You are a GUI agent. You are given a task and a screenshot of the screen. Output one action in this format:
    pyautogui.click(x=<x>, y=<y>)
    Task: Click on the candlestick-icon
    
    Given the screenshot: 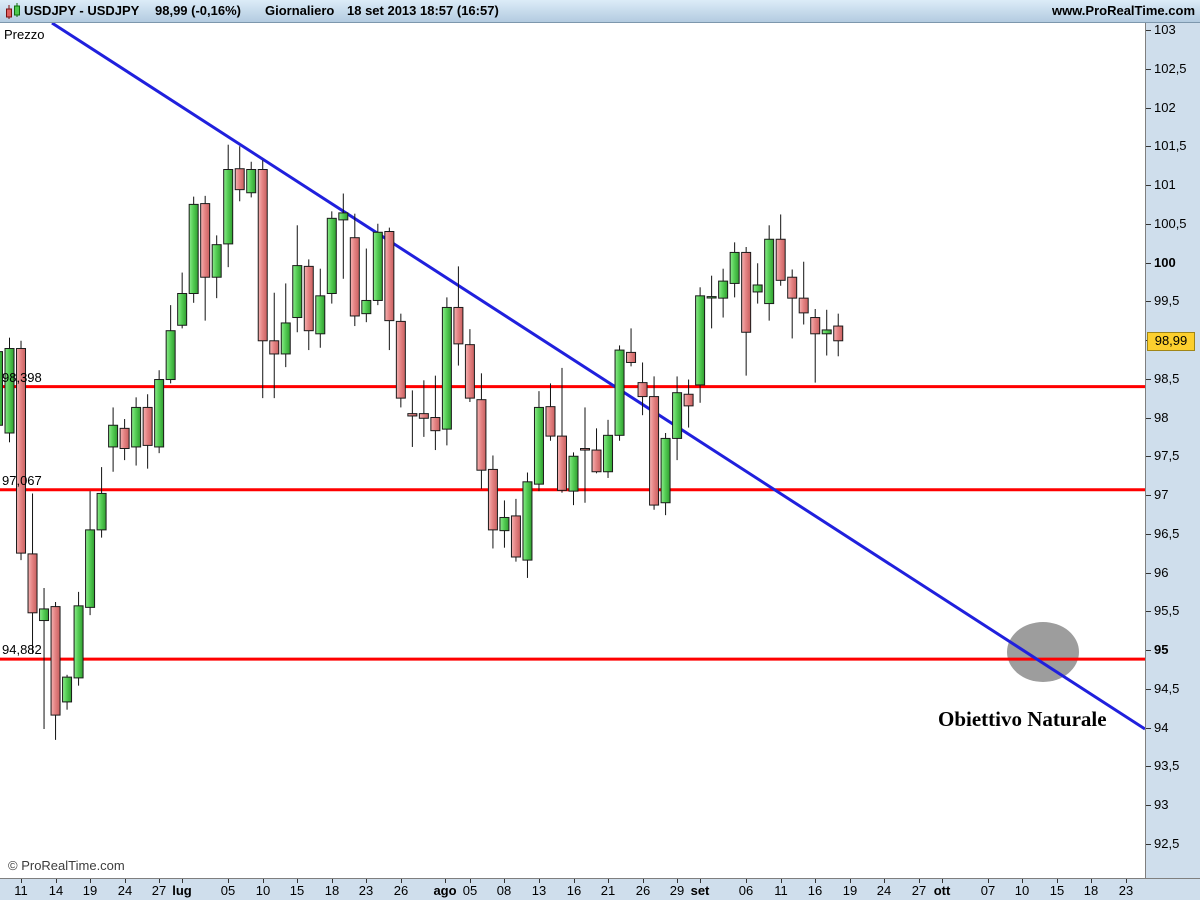 What is the action you would take?
    pyautogui.click(x=13, y=11)
    